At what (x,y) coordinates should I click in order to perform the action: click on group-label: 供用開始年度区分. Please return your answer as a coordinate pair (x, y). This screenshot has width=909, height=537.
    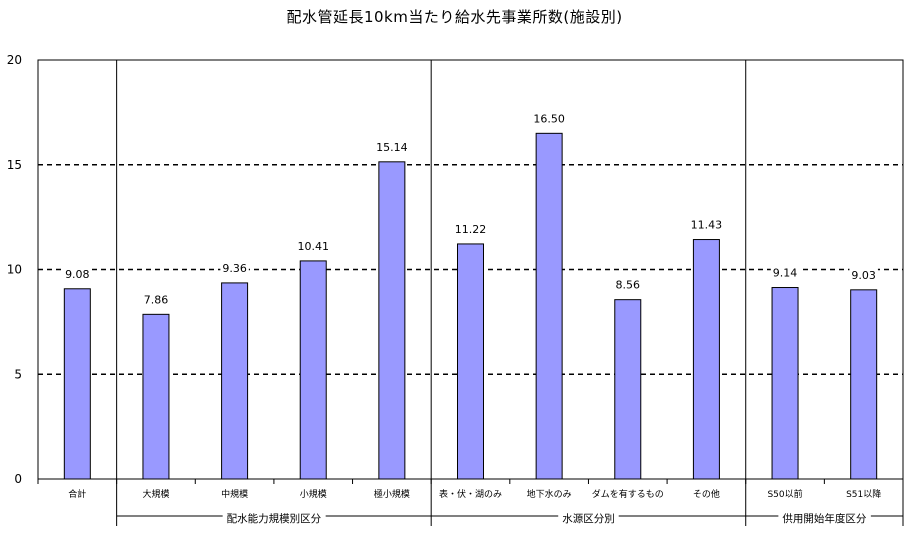
    Looking at the image, I should click on (824, 518).